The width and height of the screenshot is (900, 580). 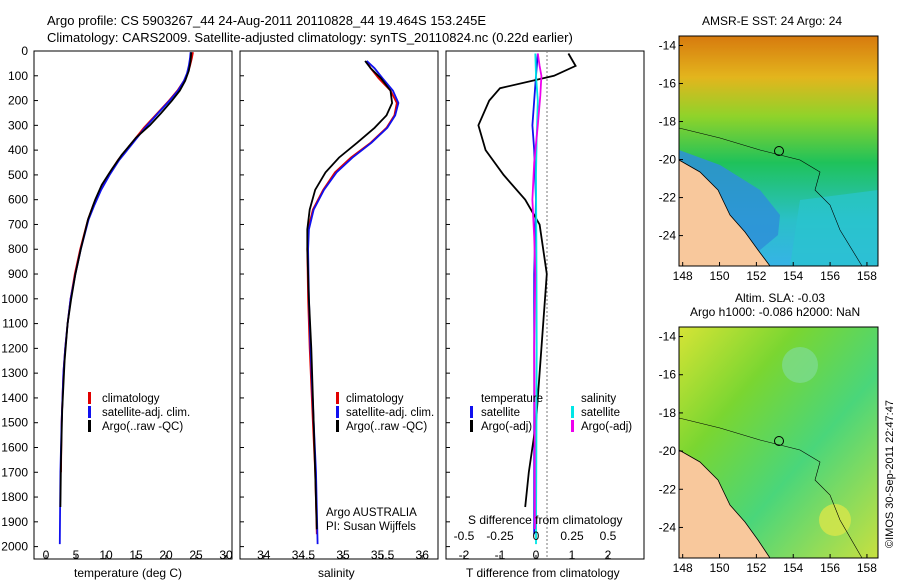 What do you see at coordinates (226, 555) in the screenshot?
I see `x-tick-label: 30` at bounding box center [226, 555].